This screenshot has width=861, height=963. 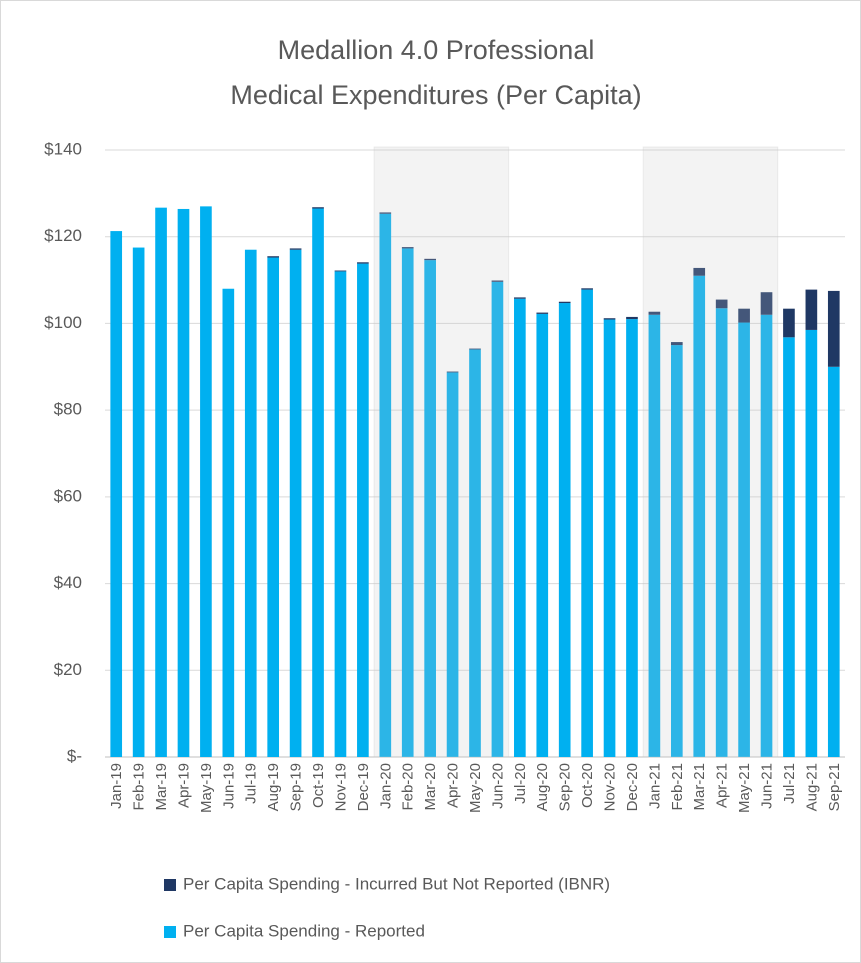 I want to click on x-tick-label: Jul-21, so click(x=789, y=783).